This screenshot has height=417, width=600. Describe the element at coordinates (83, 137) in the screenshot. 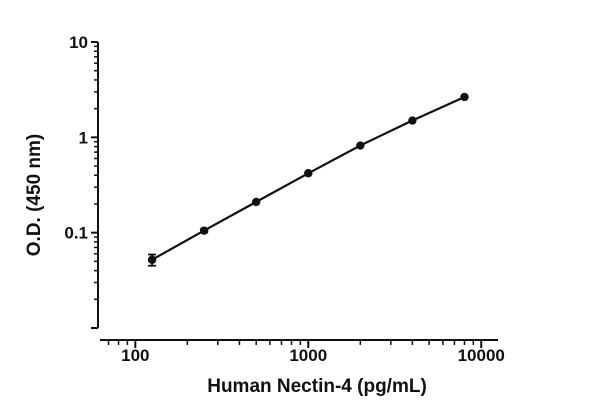

I see `y-tick-label: 1` at that location.